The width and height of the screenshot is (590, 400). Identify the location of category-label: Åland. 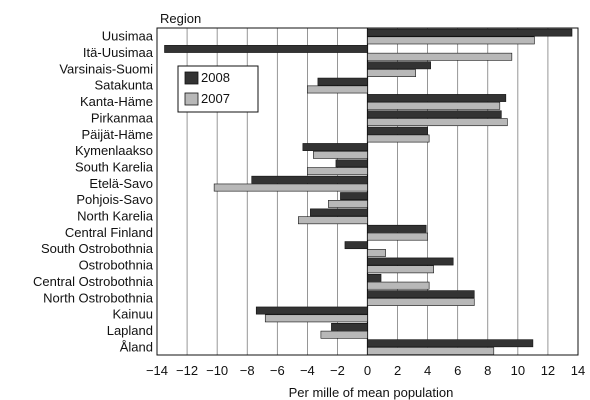
(136, 346).